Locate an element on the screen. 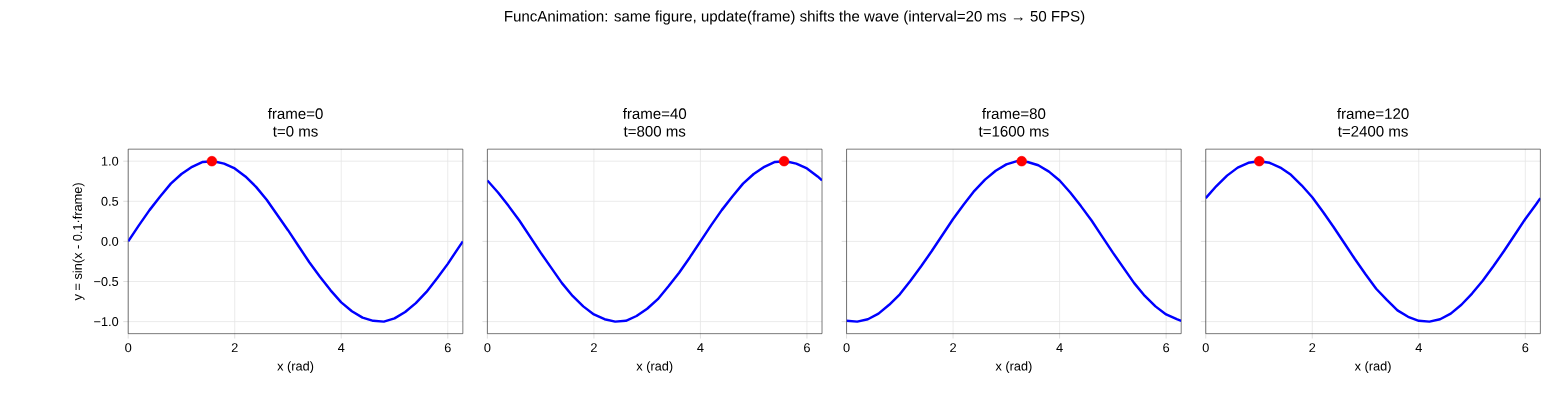  y-tick-label: −0.5 is located at coordinates (106, 281).